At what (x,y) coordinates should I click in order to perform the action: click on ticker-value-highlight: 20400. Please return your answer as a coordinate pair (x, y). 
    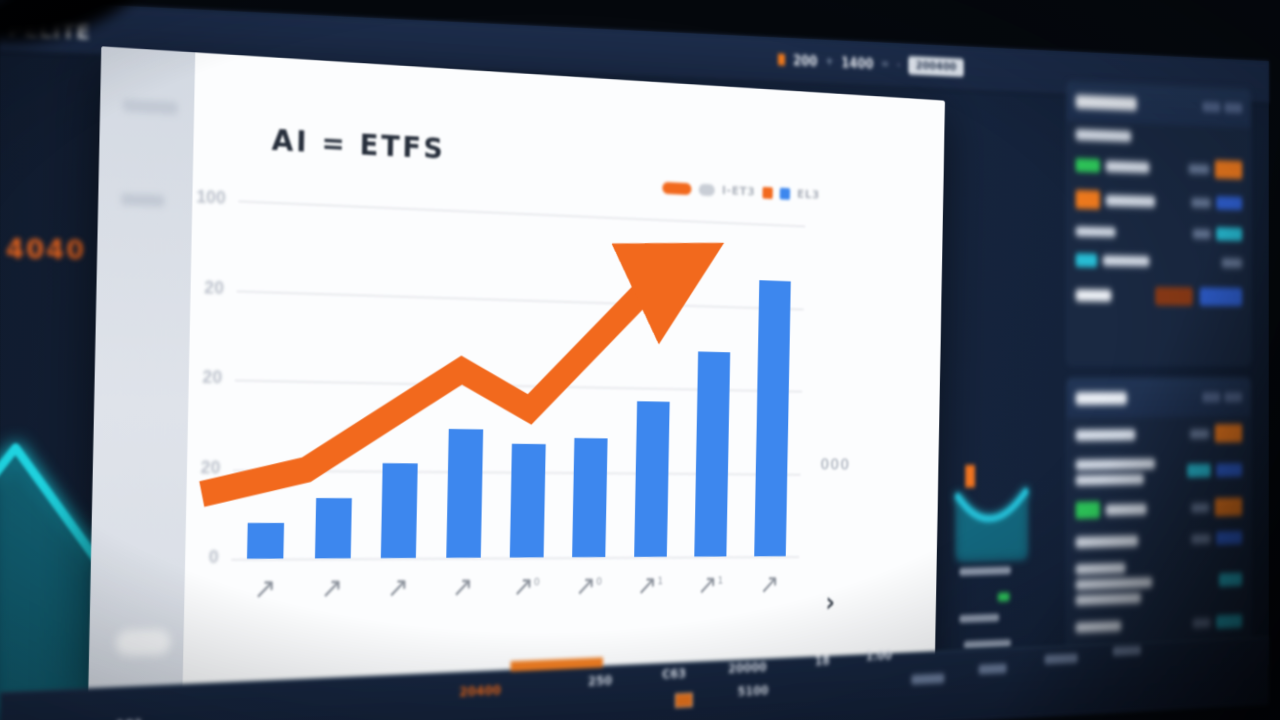
    Looking at the image, I should click on (480, 692).